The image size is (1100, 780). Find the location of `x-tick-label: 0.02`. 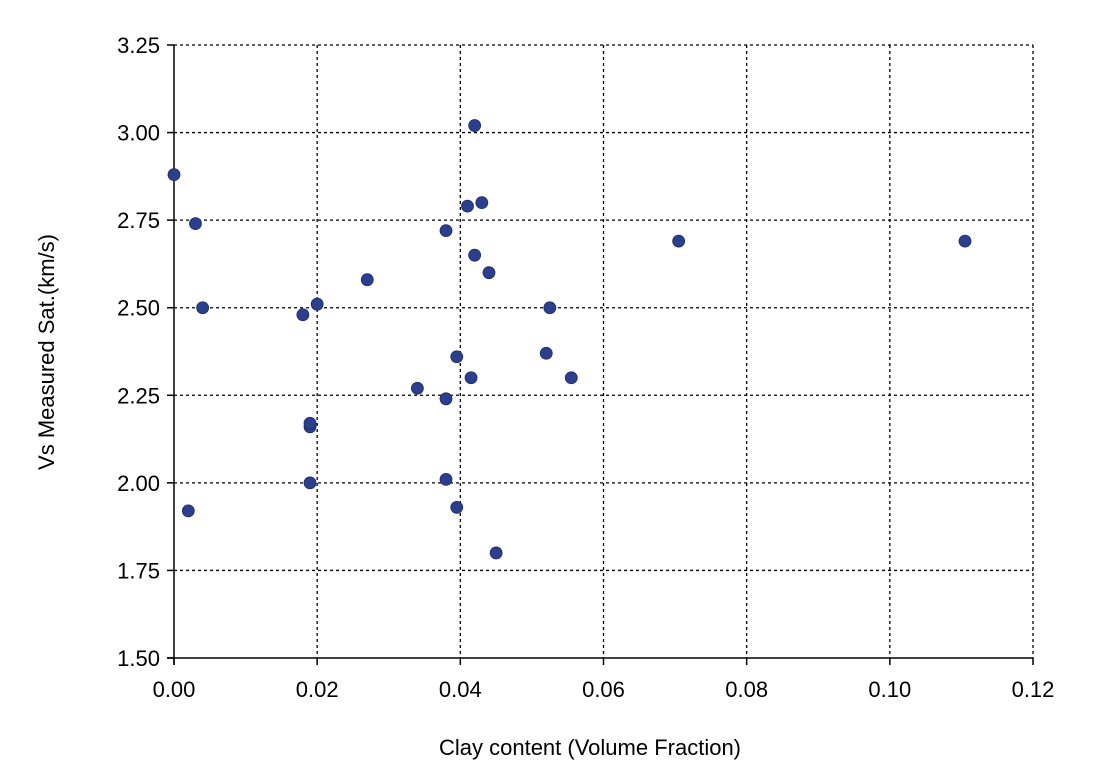

x-tick-label: 0.02 is located at coordinates (317, 689).